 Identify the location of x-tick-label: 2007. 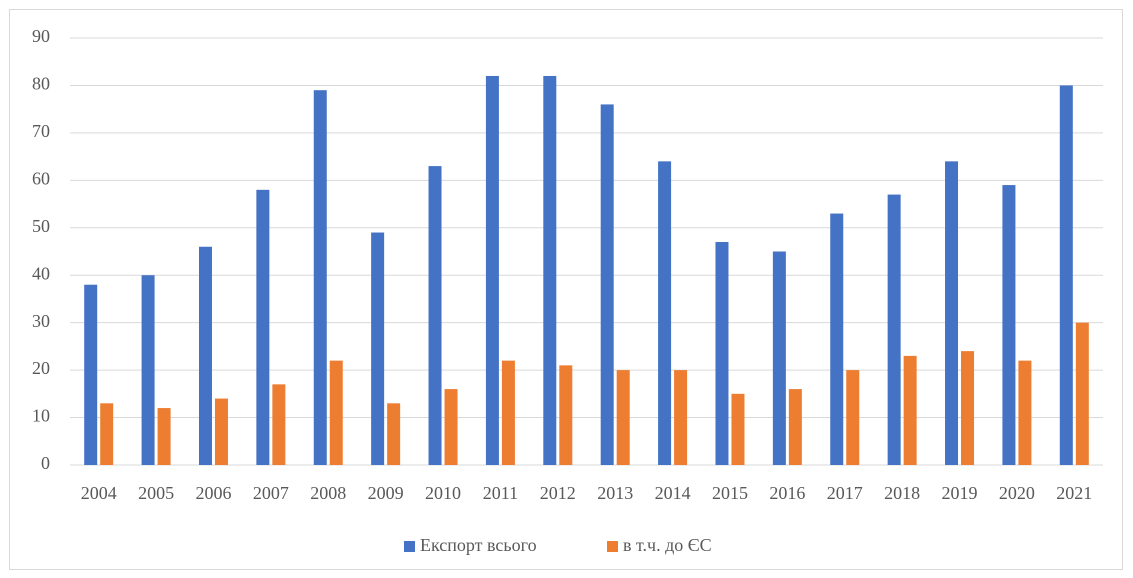
(271, 493).